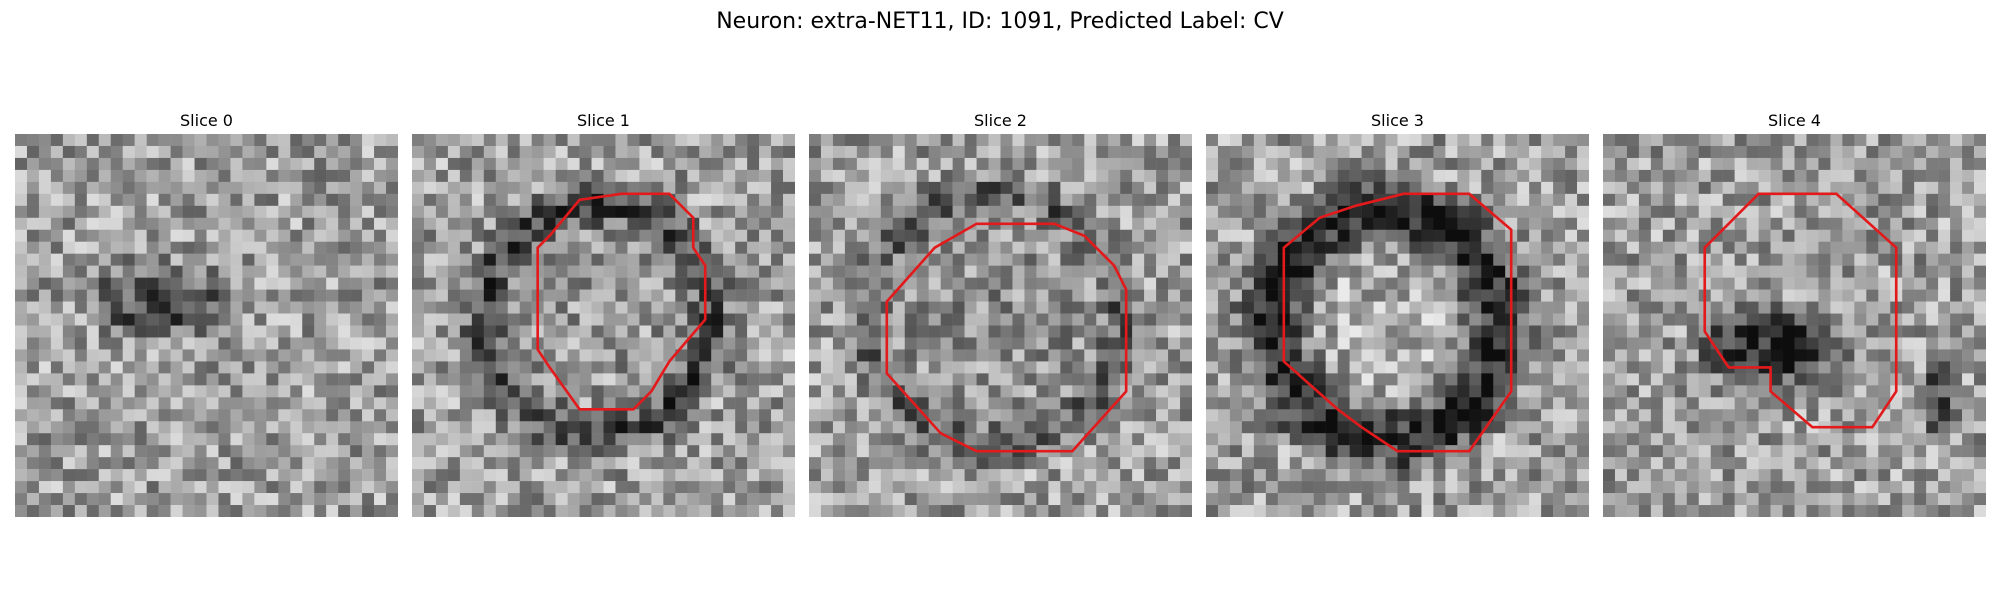 The width and height of the screenshot is (2000, 600). I want to click on slice-title-0: Slice 0, so click(206, 120).